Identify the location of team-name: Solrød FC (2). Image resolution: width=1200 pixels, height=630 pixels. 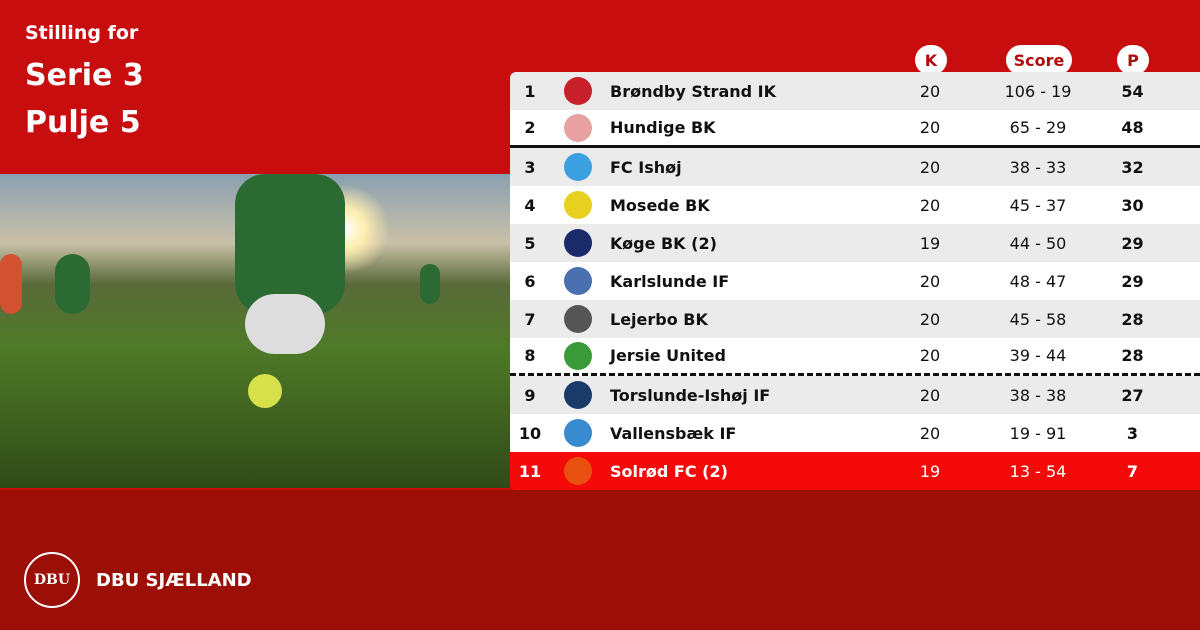
(669, 471).